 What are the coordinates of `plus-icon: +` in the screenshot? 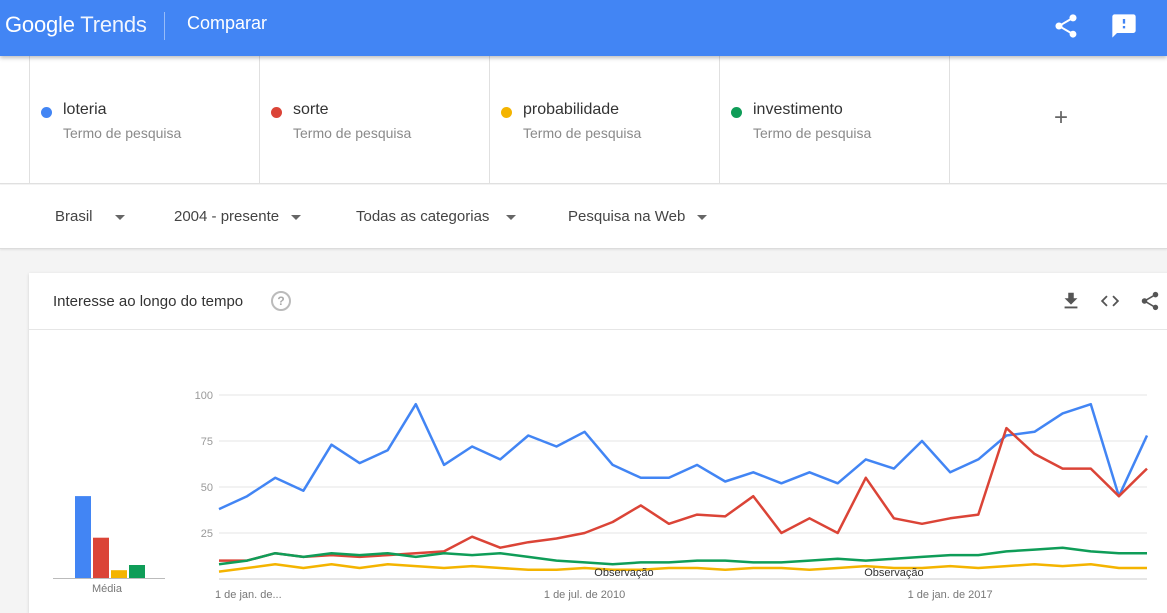 It's located at (1061, 117).